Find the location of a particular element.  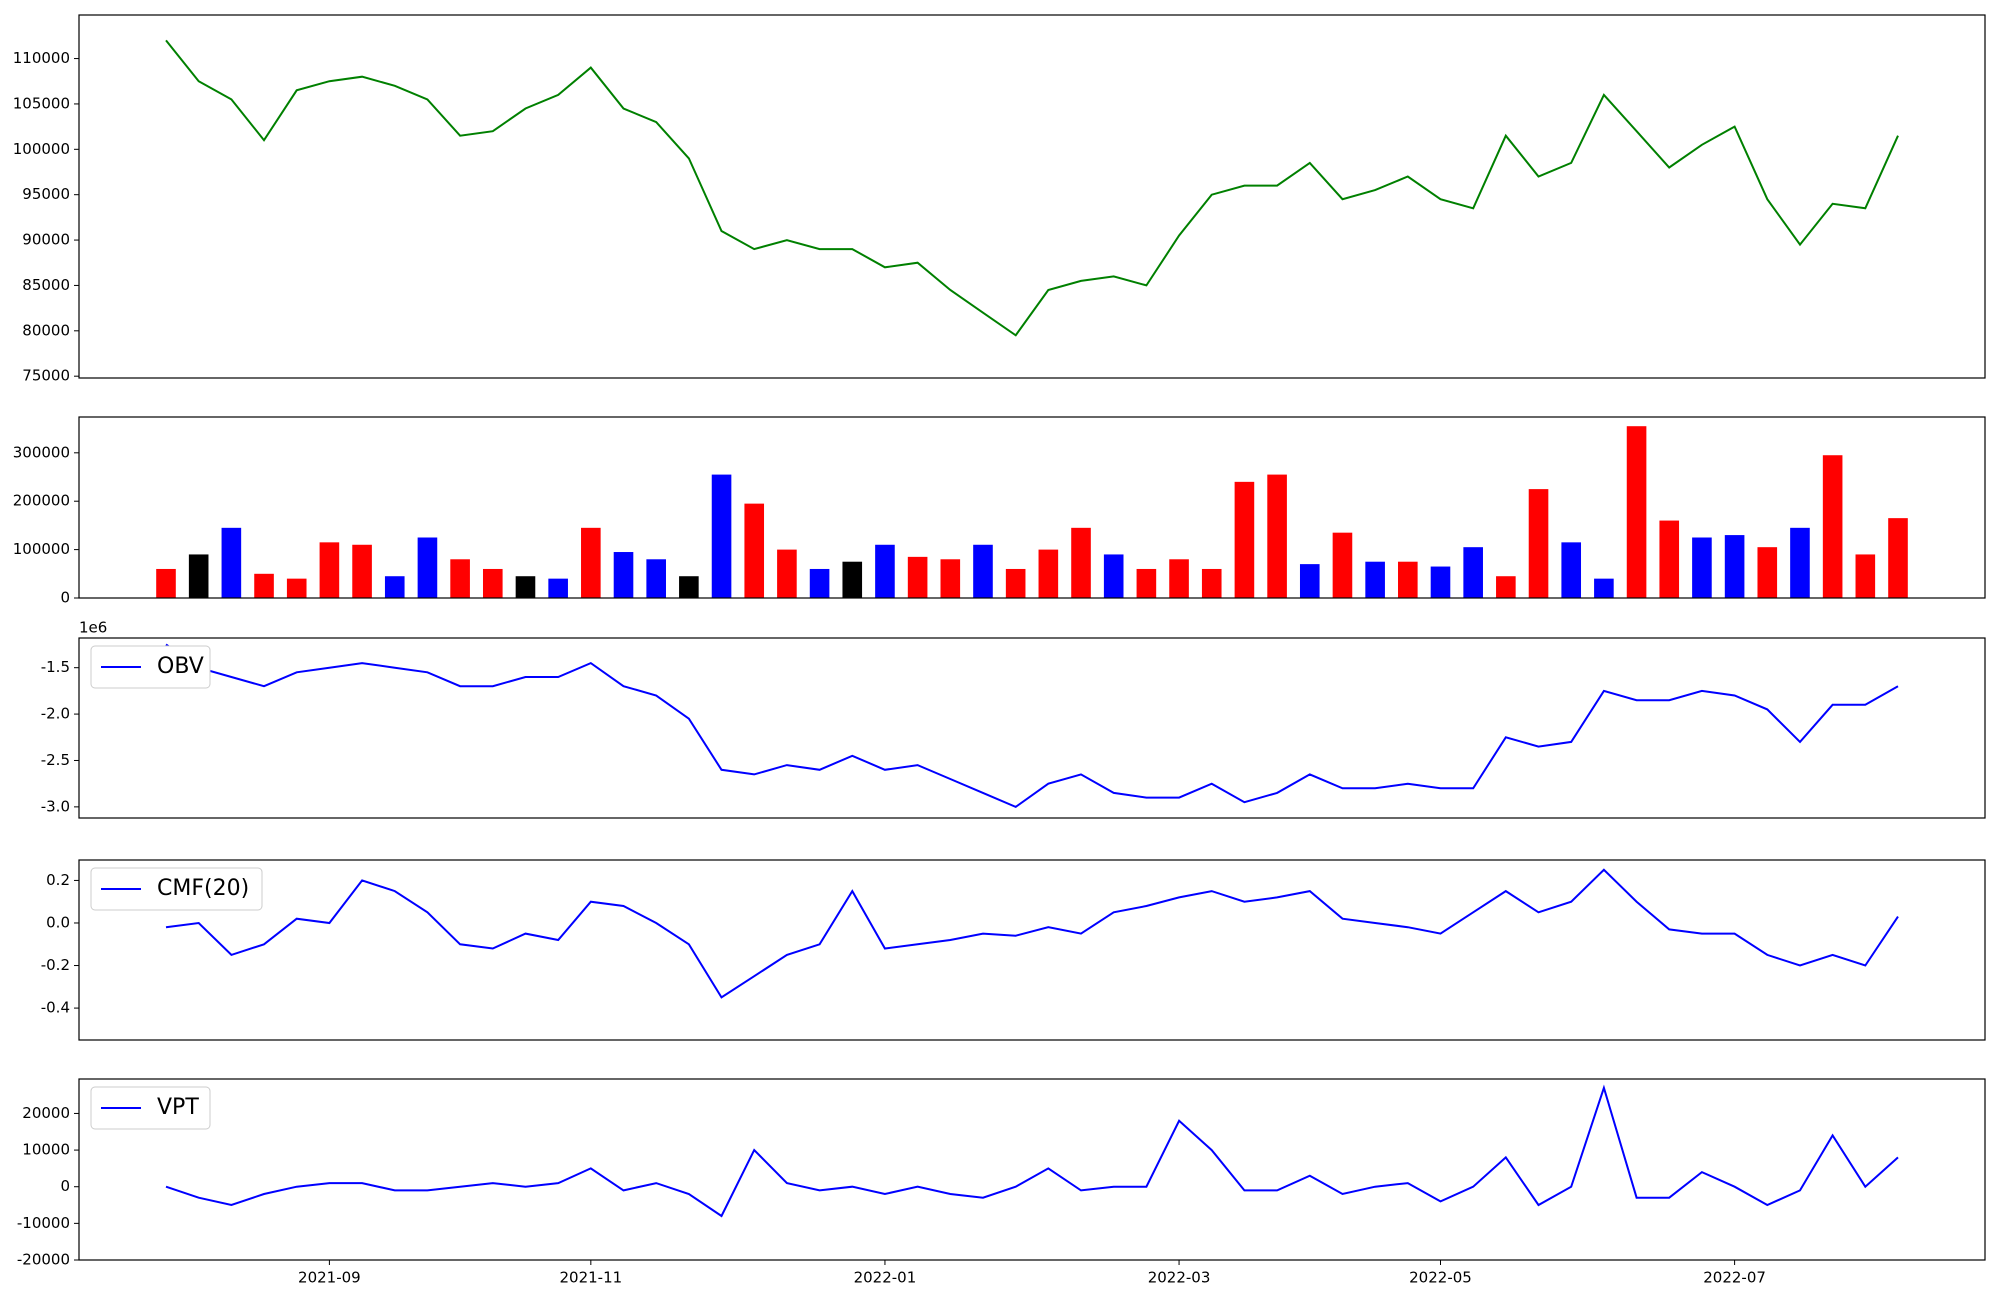

y-tick-label: -0.4 is located at coordinates (55, 1008).